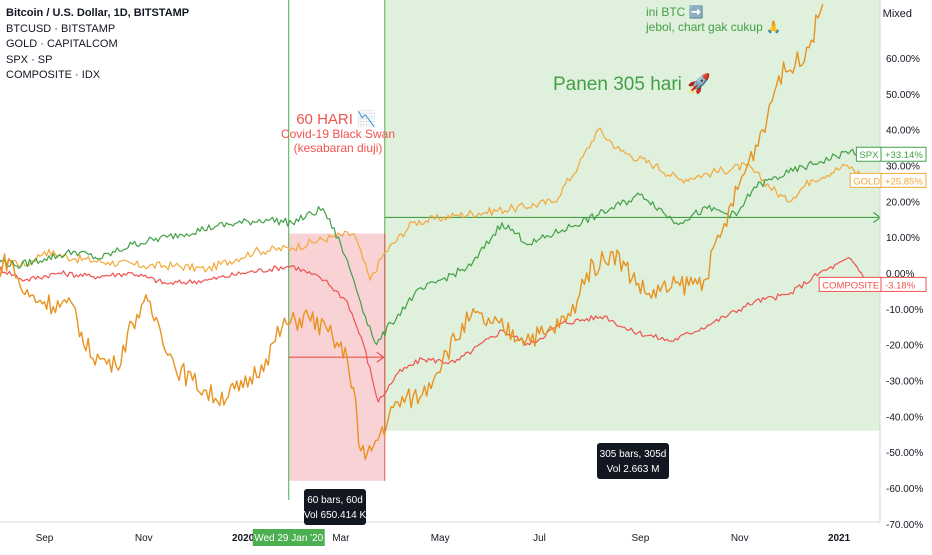  What do you see at coordinates (338, 148) in the screenshot?
I see `annotation-kesabaran: (kesabaran diuji)` at bounding box center [338, 148].